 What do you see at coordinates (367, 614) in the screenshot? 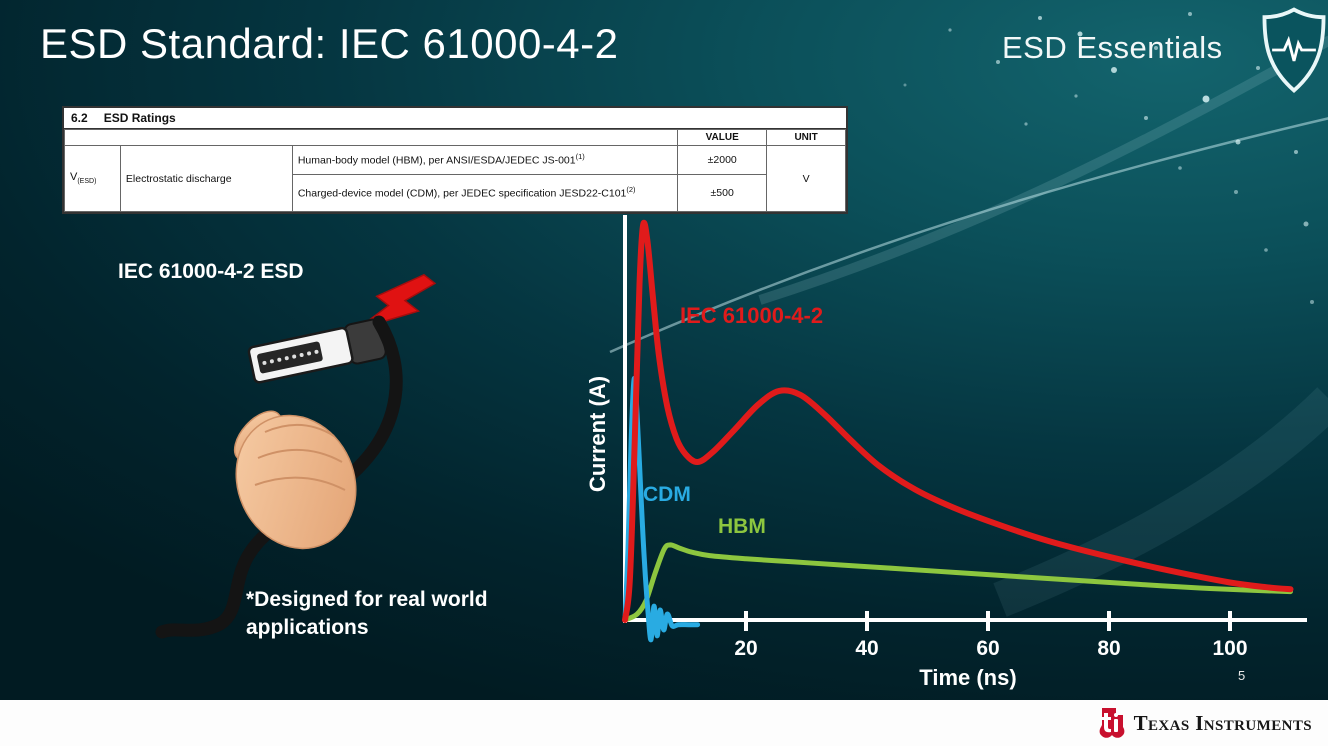
I see `applications-note: *Designed for real world applications` at bounding box center [367, 614].